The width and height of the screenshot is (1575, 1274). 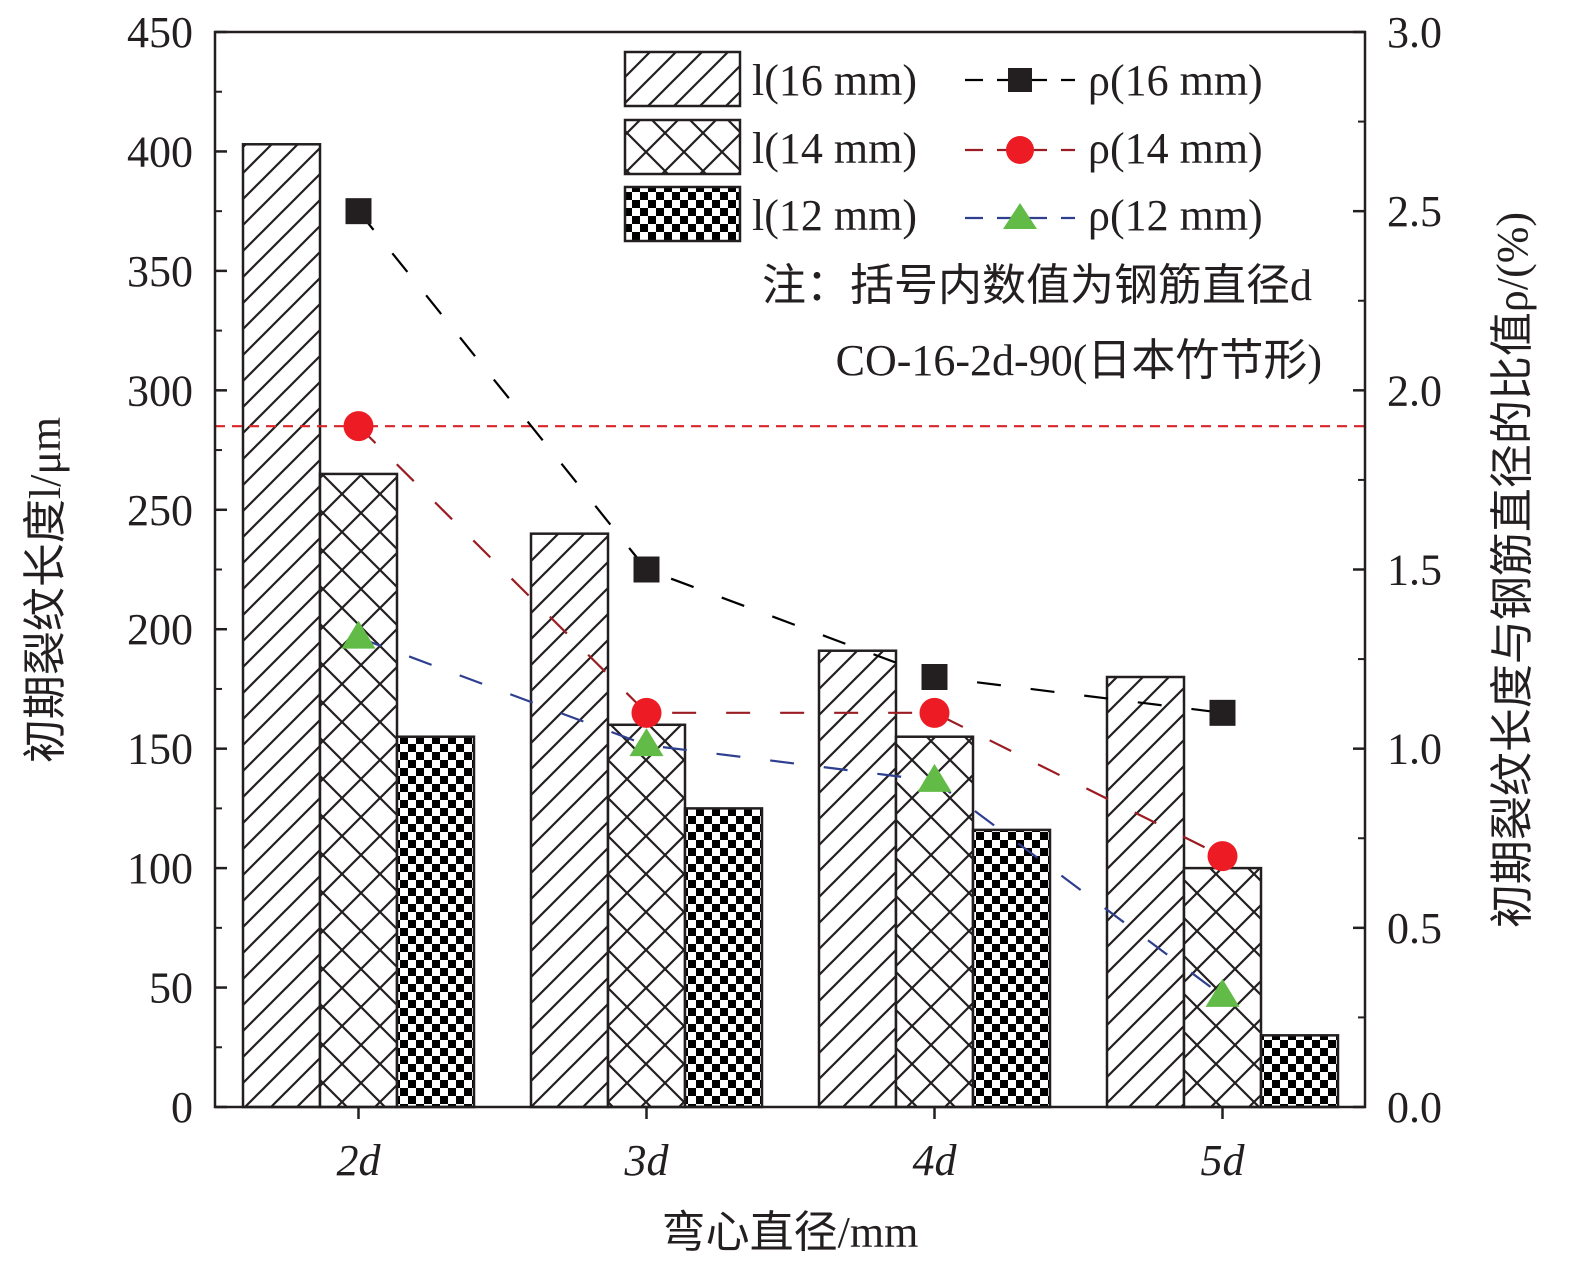 What do you see at coordinates (647, 1160) in the screenshot?
I see `x-tick-label: 3d` at bounding box center [647, 1160].